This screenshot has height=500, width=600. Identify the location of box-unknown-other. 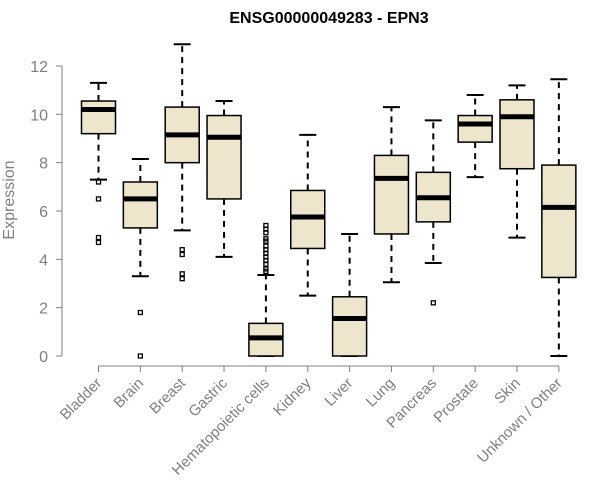
(559, 217).